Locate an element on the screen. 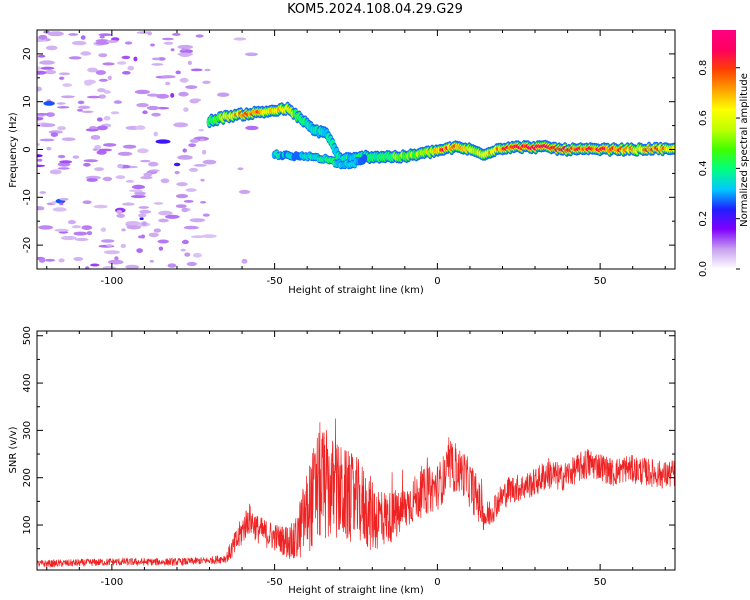 This screenshot has height=600, width=750. y-tick-label: 20 is located at coordinates (27, 54).